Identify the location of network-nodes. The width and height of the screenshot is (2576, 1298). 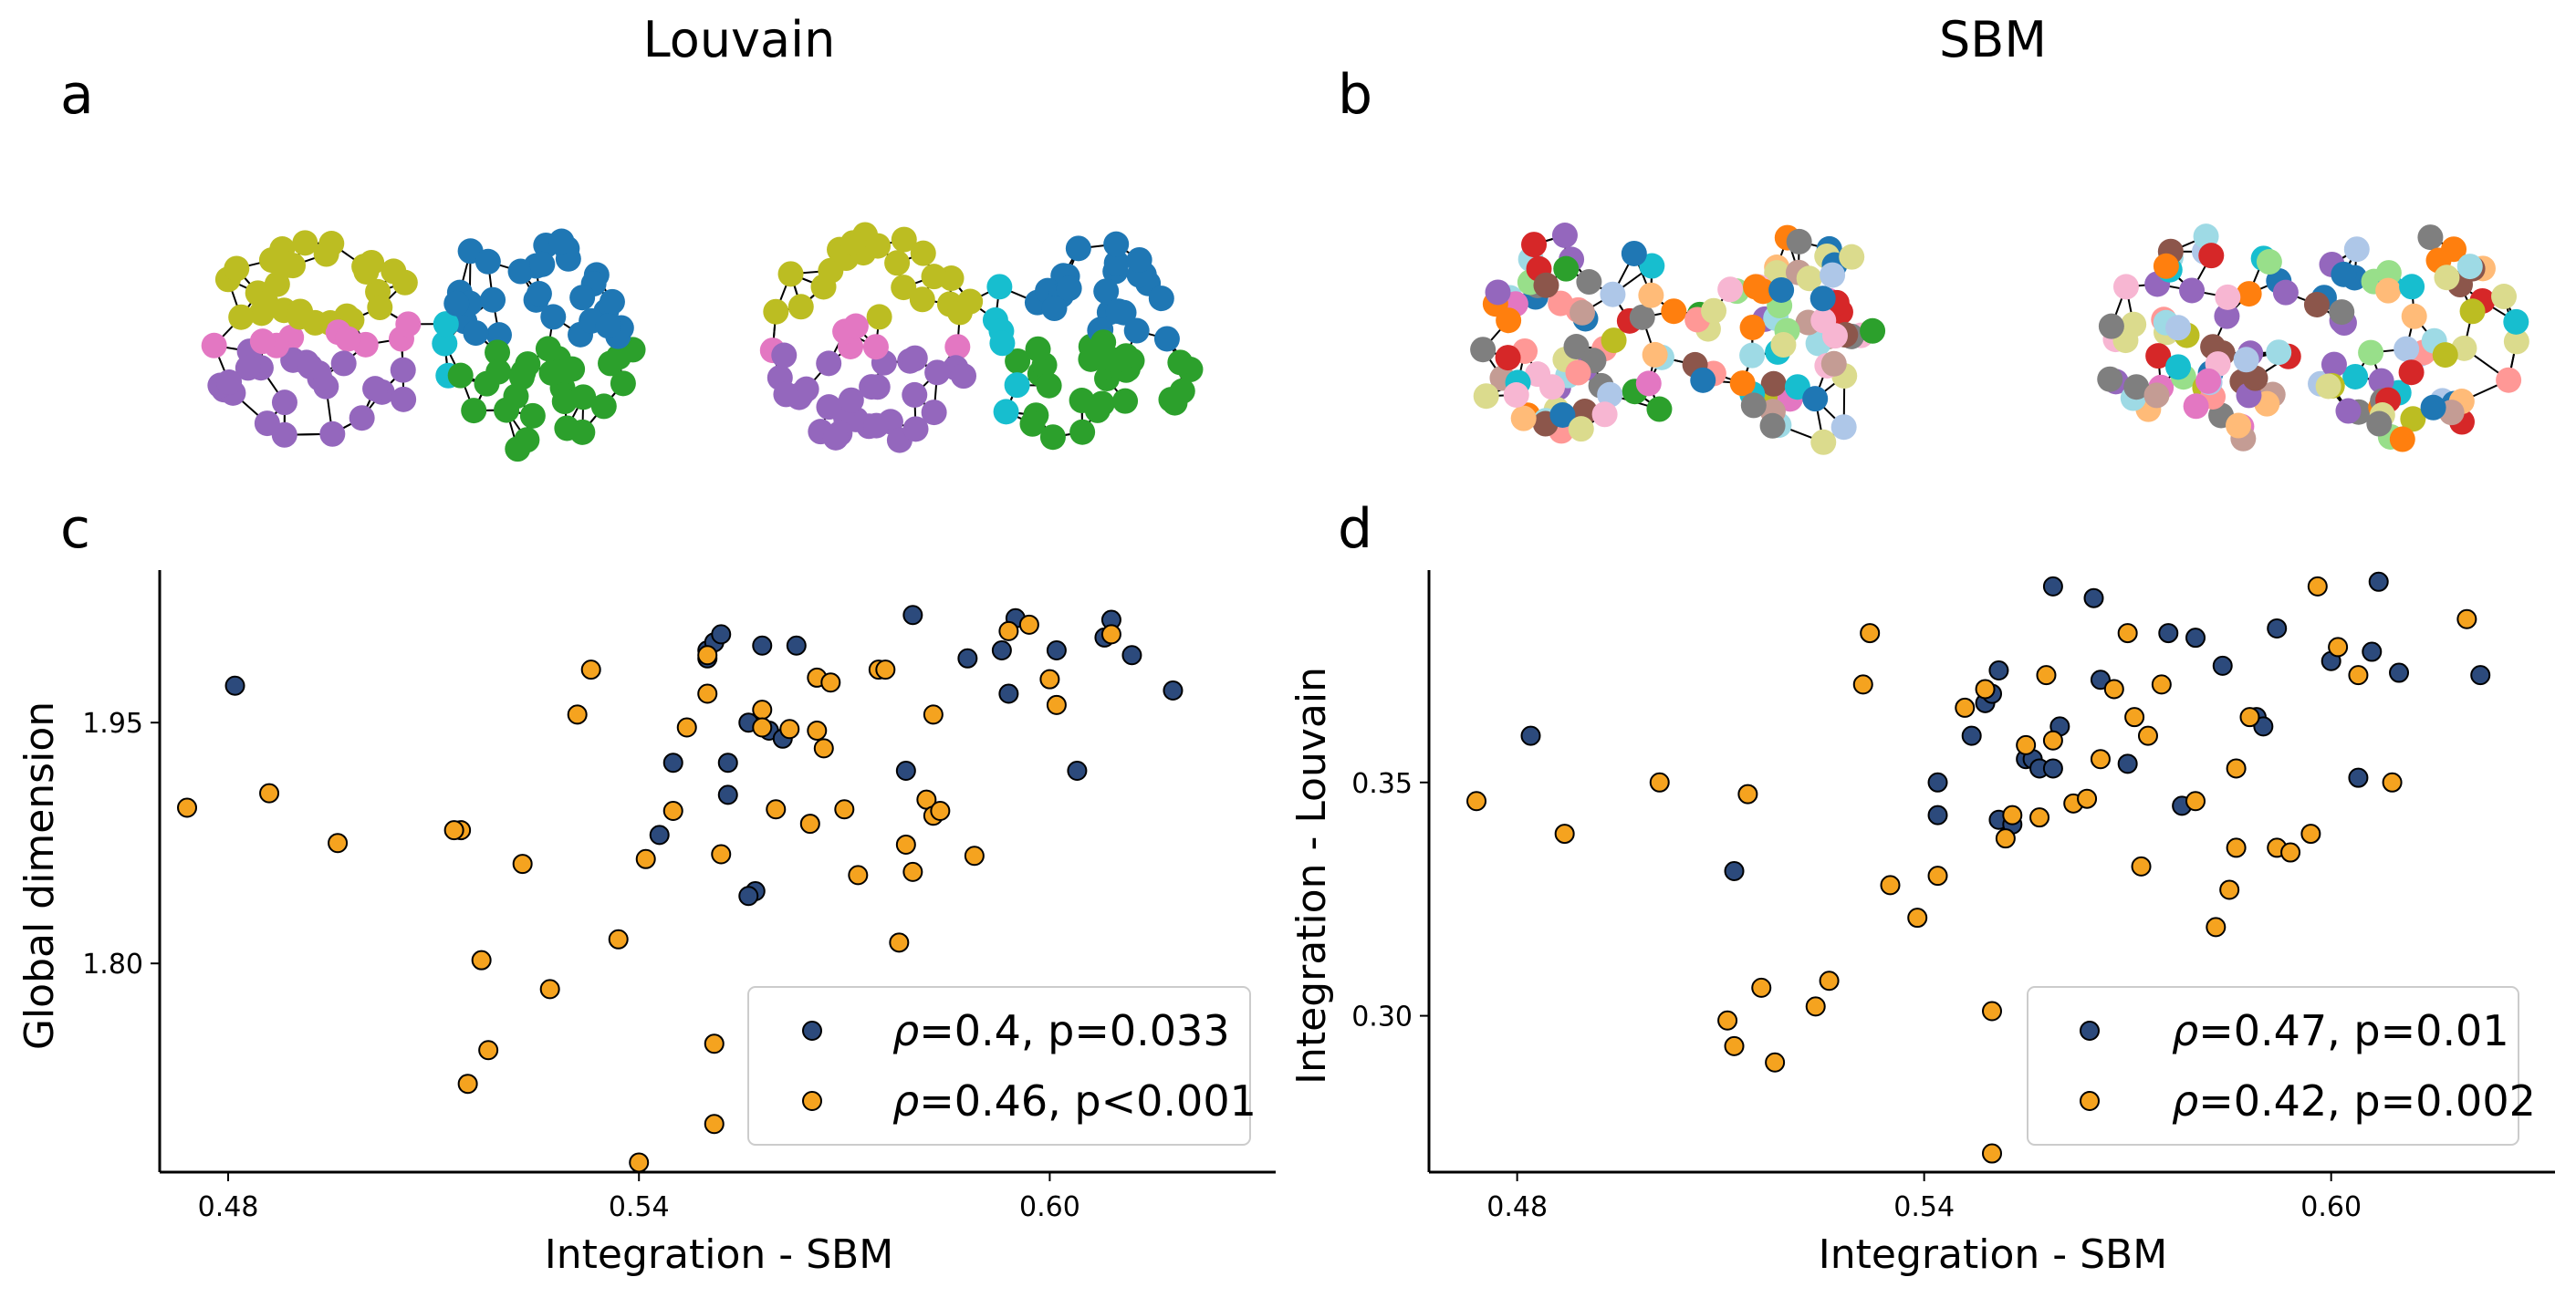
(1678, 339).